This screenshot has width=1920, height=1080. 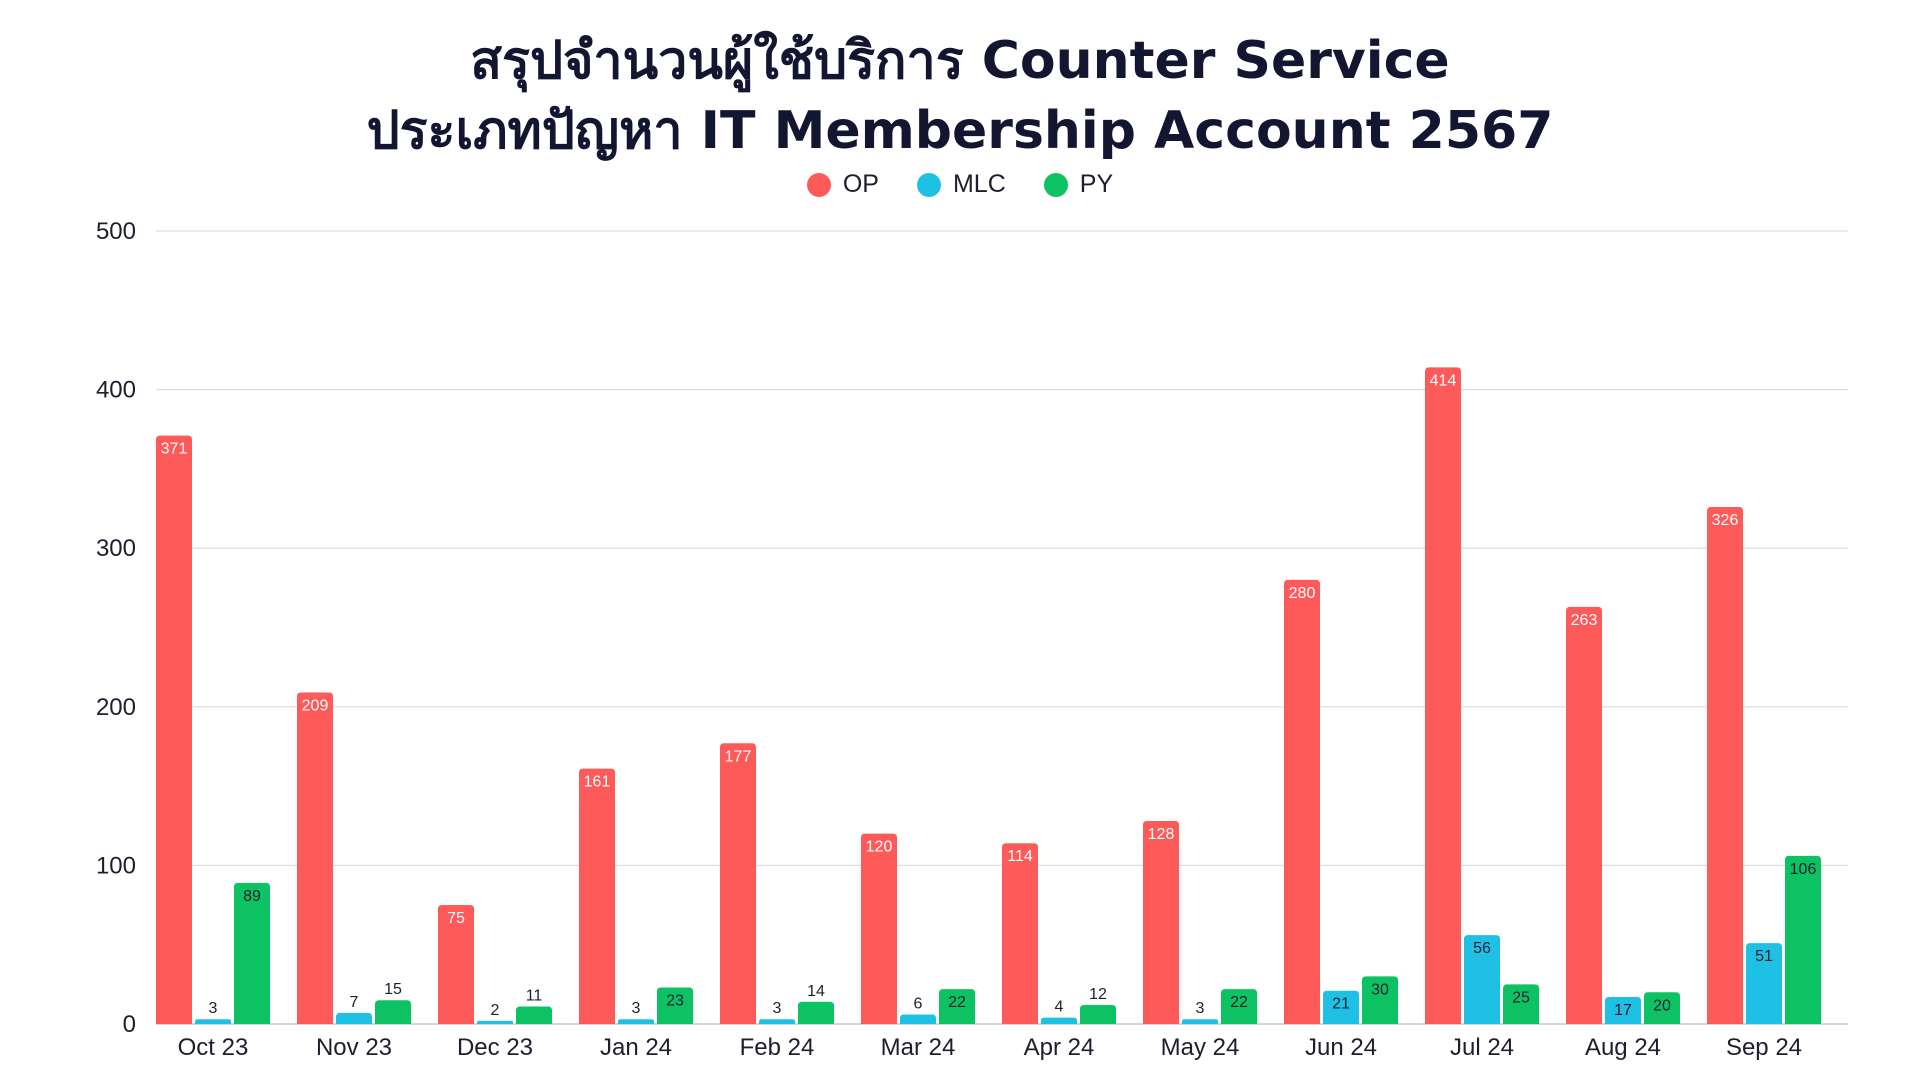 What do you see at coordinates (1341, 1047) in the screenshot?
I see `x-tick-label: Jun 24` at bounding box center [1341, 1047].